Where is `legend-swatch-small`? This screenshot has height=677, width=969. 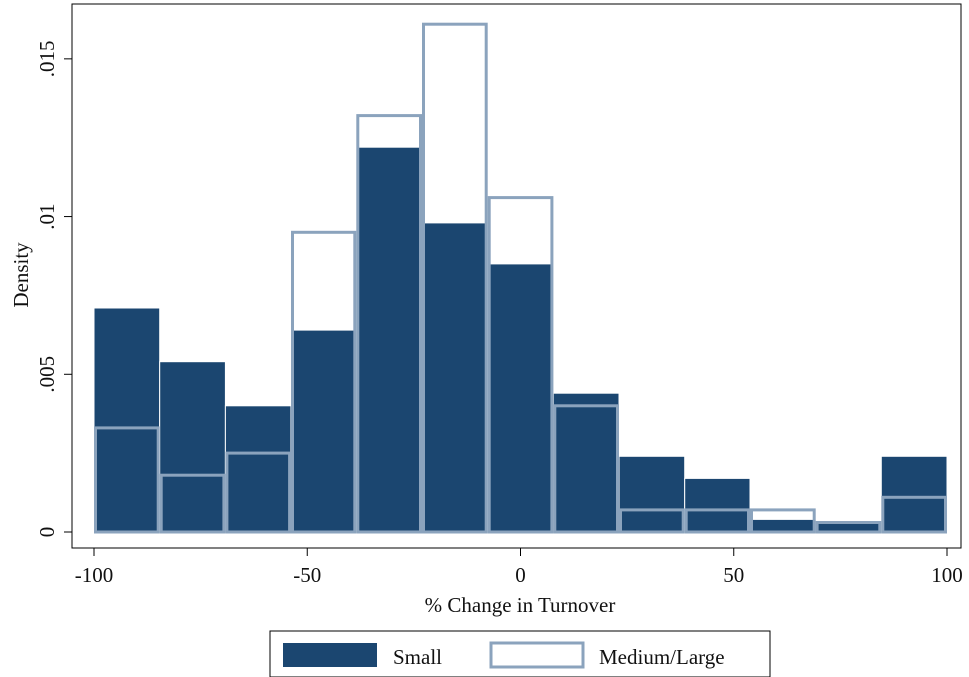 legend-swatch-small is located at coordinates (330, 655).